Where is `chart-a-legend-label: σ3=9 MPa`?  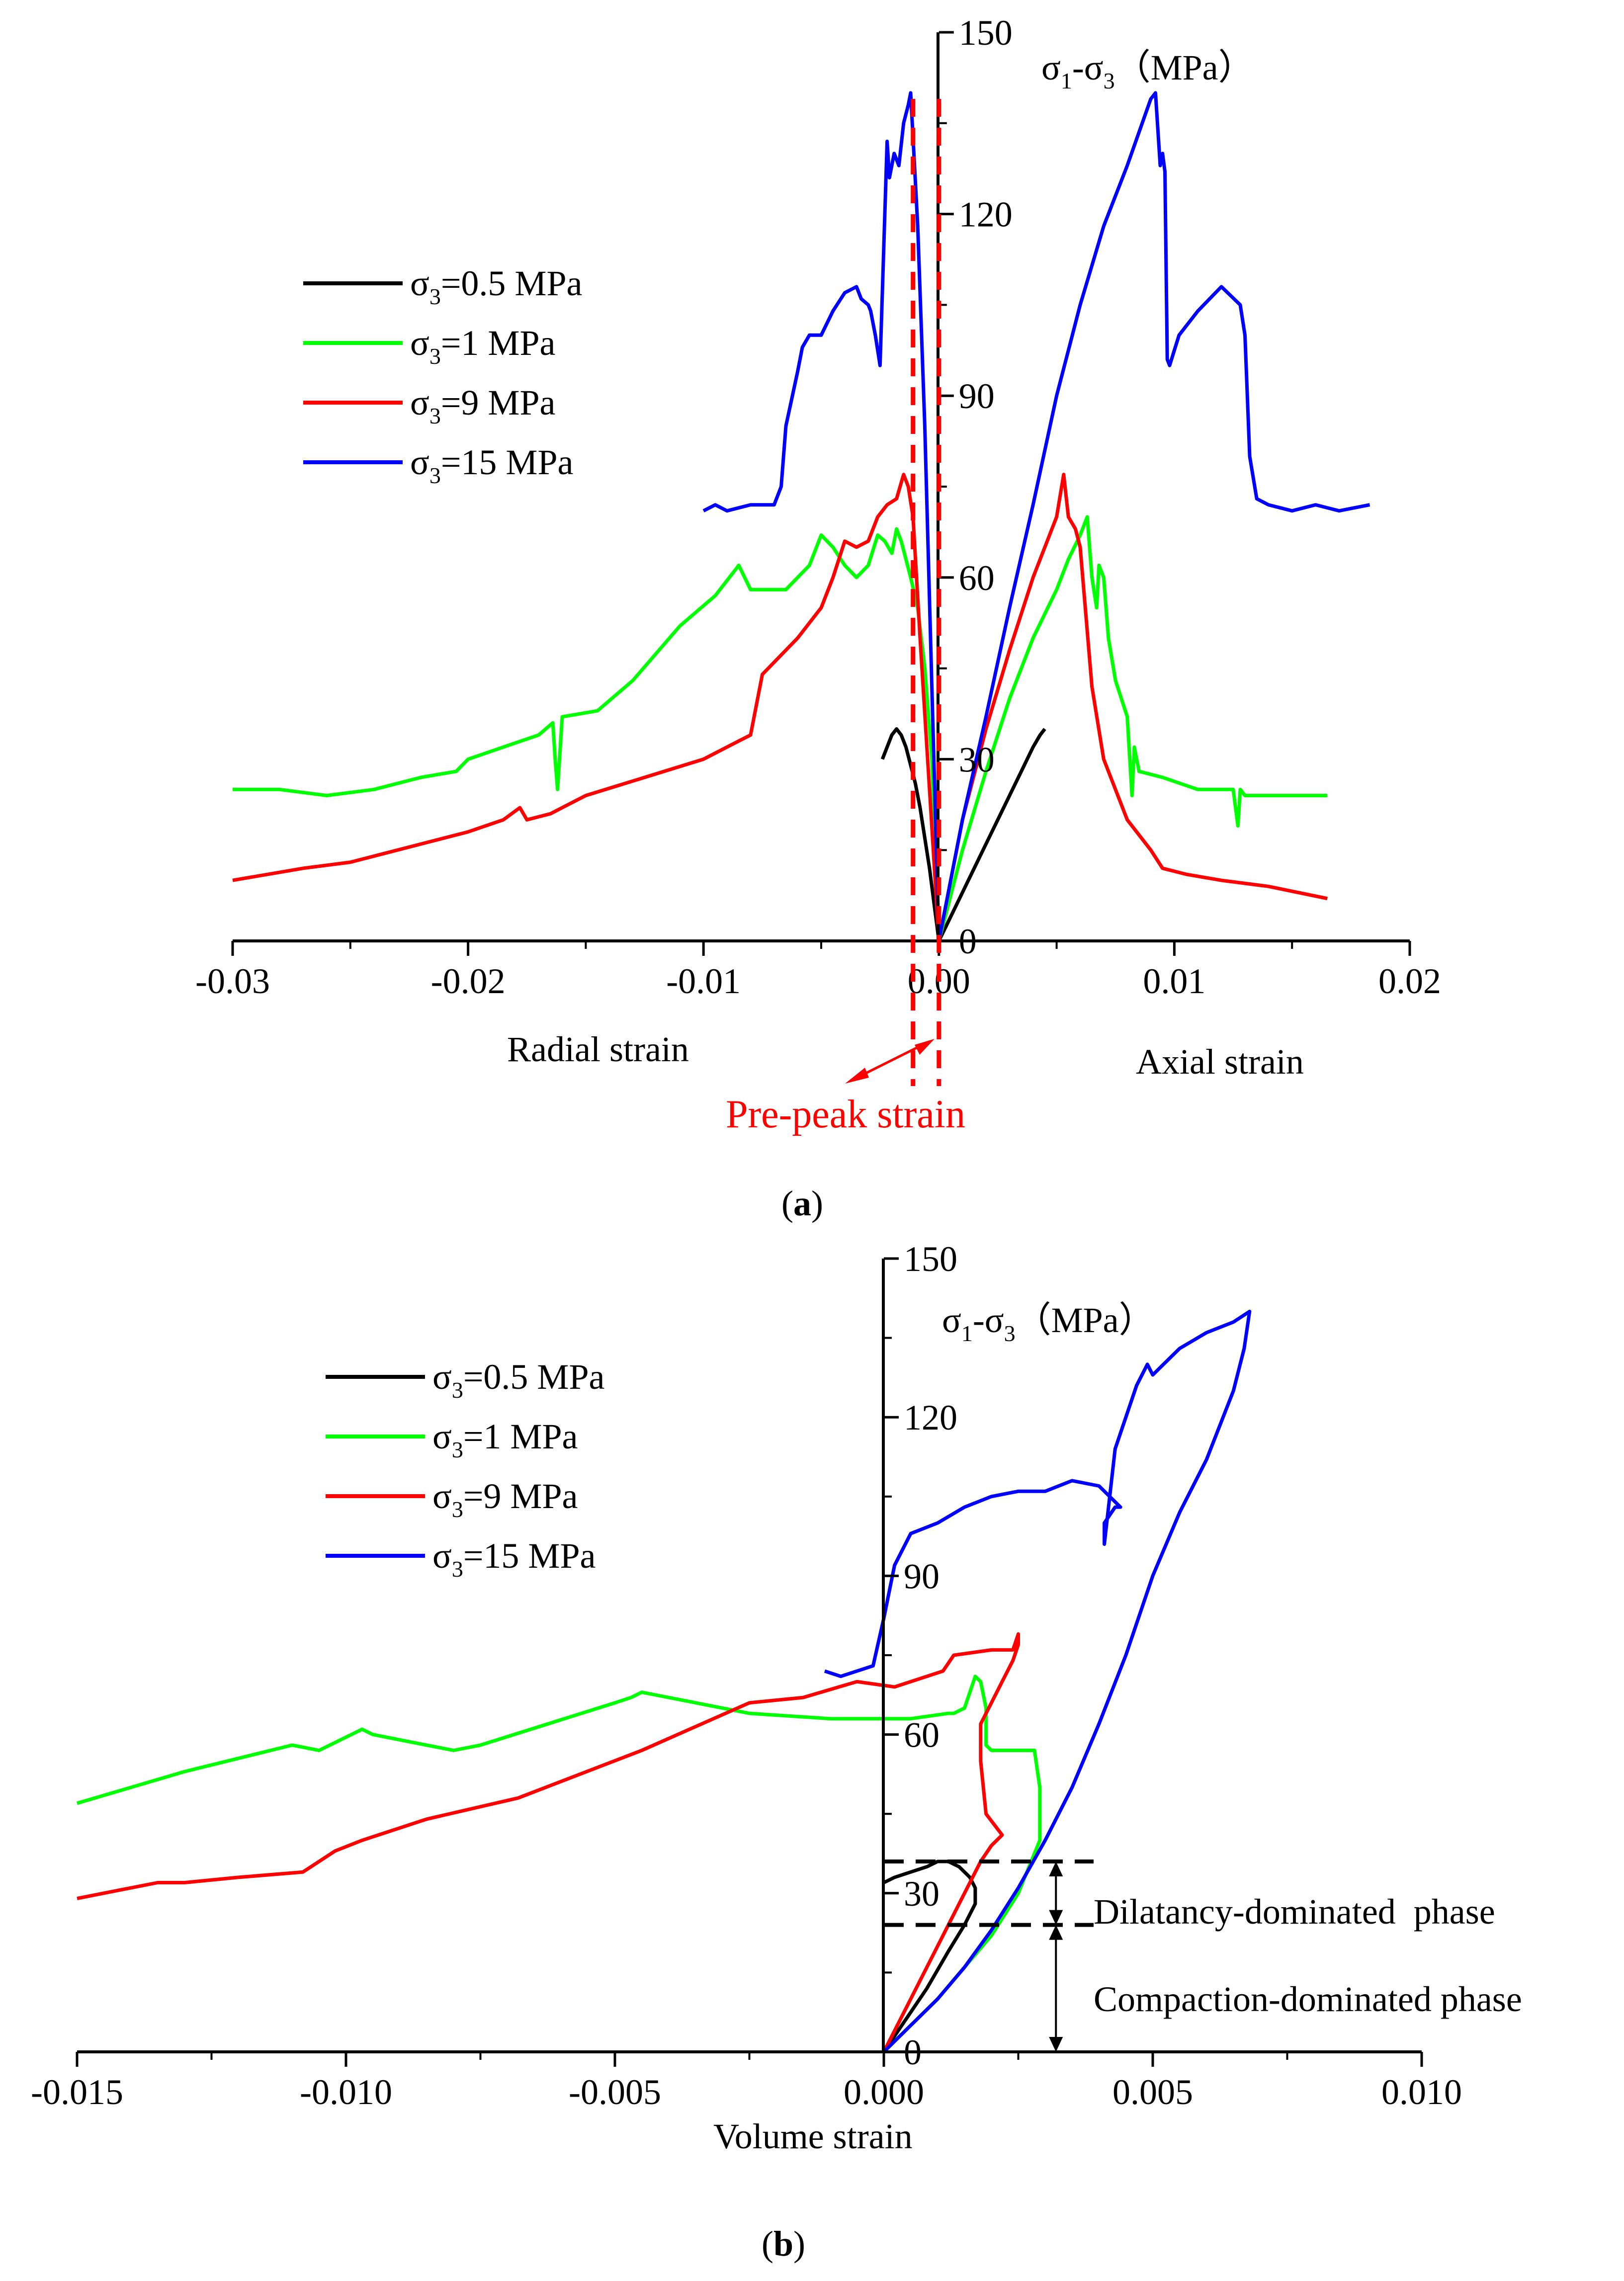
chart-a-legend-label: σ3=9 MPa is located at coordinates (482, 406).